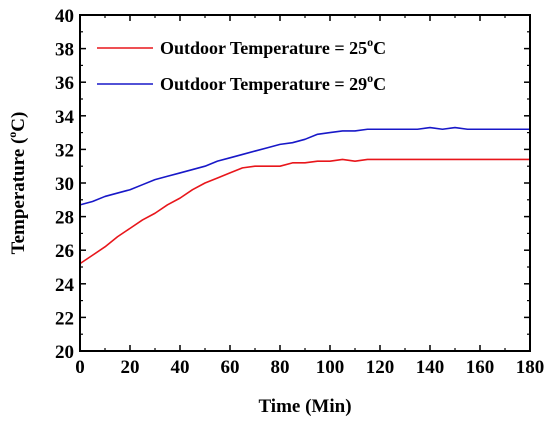 The height and width of the screenshot is (421, 560). Describe the element at coordinates (18, 122) in the screenshot. I see `y-axis-label-tail: C)` at that location.